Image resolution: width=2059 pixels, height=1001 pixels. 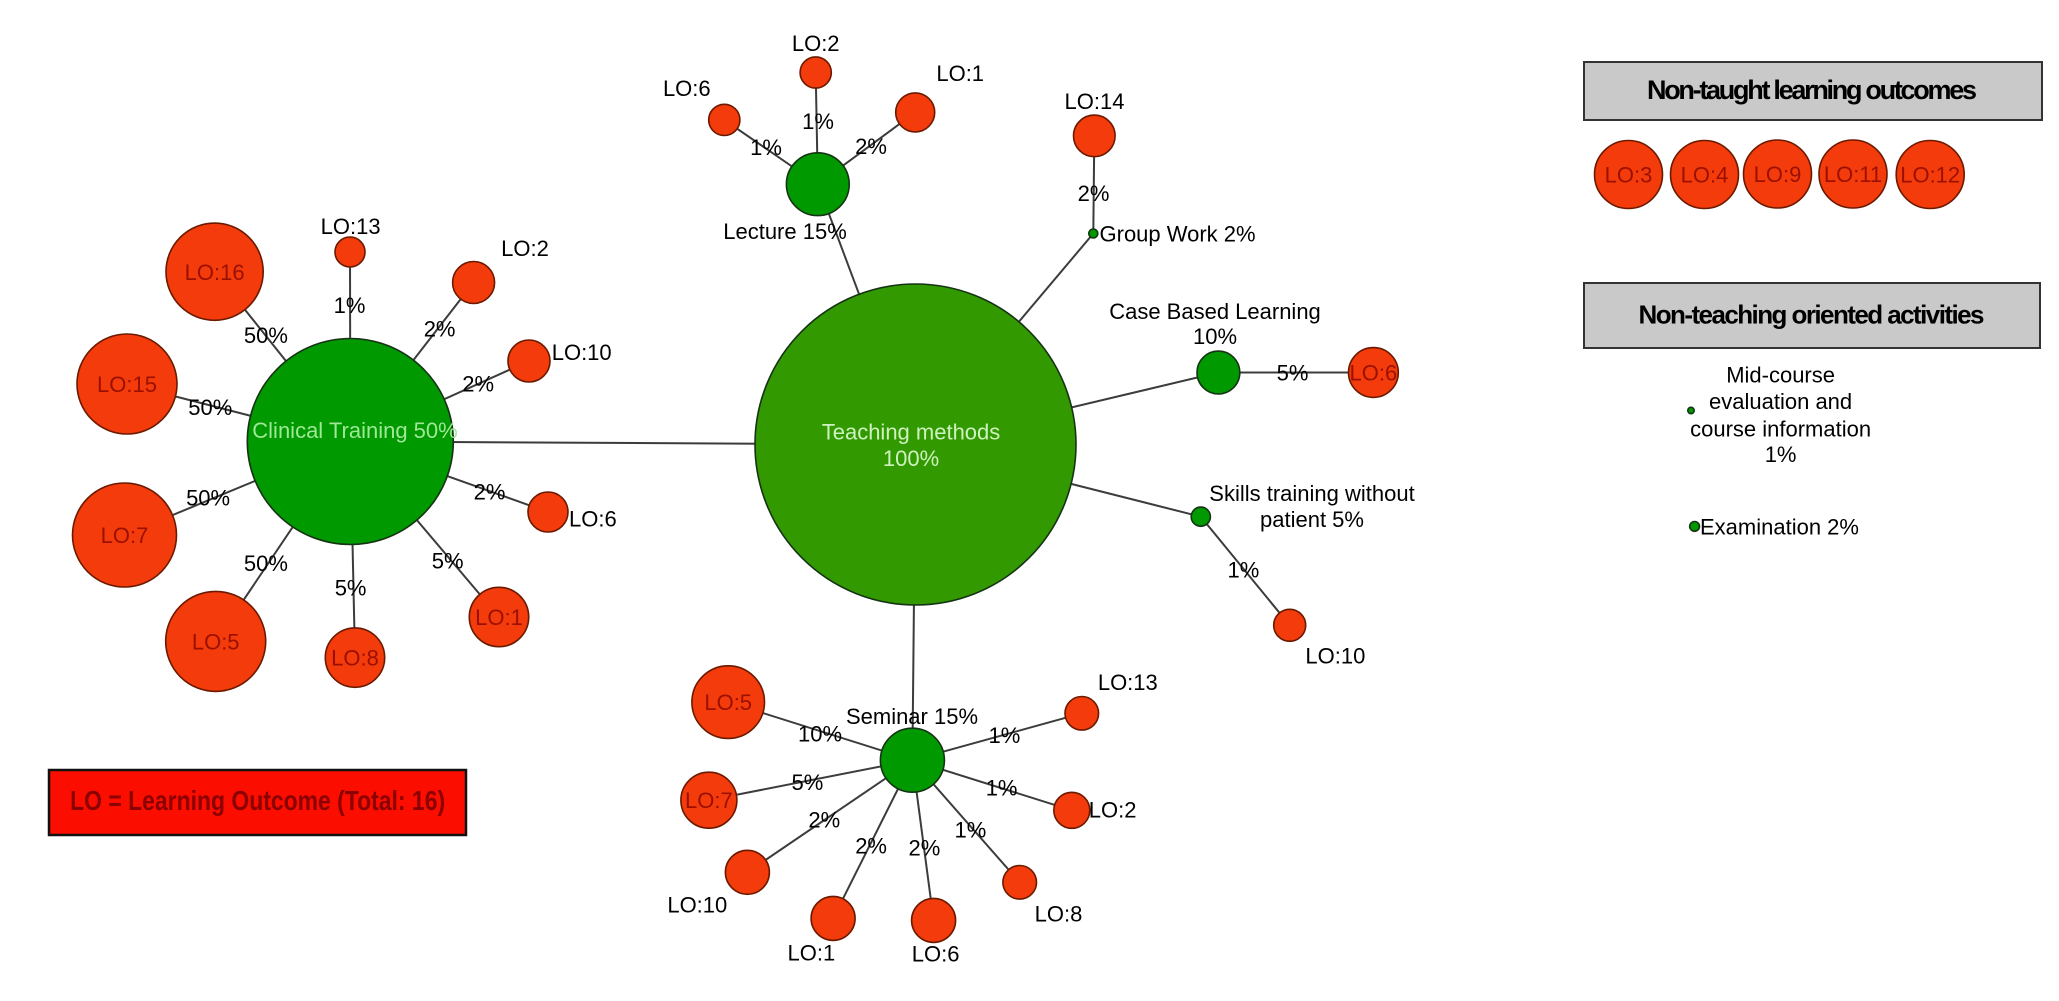 I want to click on svg-text: Skills training without, so click(x=1311, y=493).